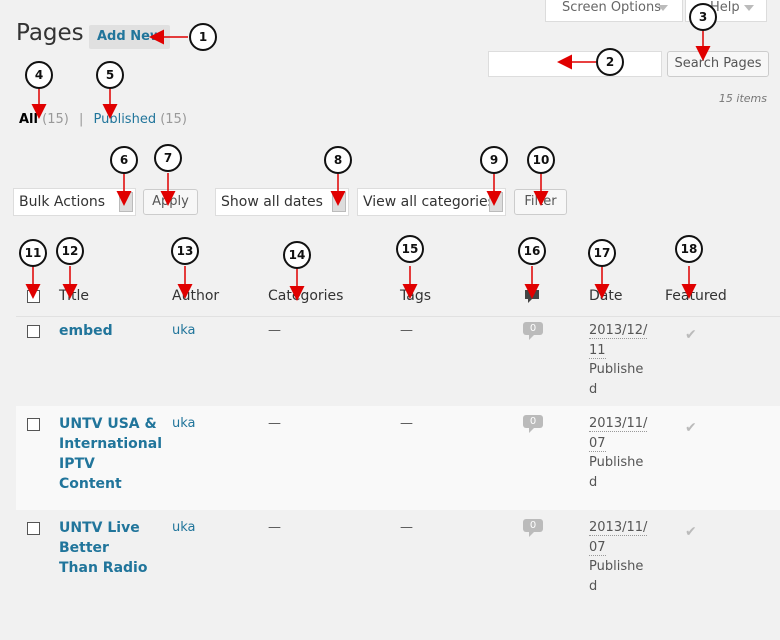 The height and width of the screenshot is (640, 780). Describe the element at coordinates (398, 361) in the screenshot. I see `table-row: embed uka — — 0 2013/12/11 Published ✔` at that location.